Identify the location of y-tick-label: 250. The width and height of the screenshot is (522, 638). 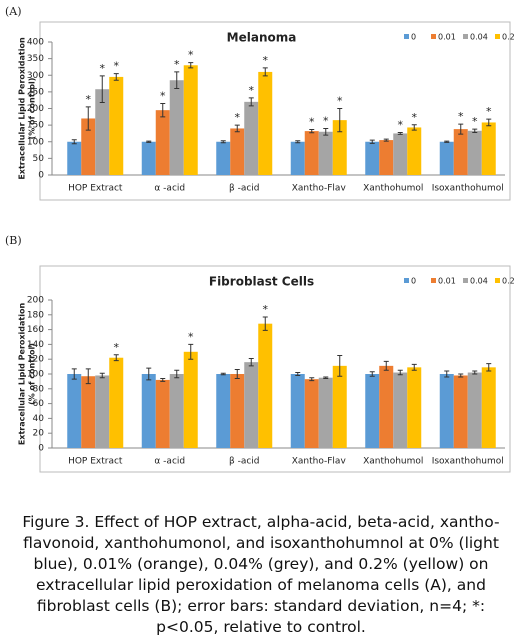
(35, 92).